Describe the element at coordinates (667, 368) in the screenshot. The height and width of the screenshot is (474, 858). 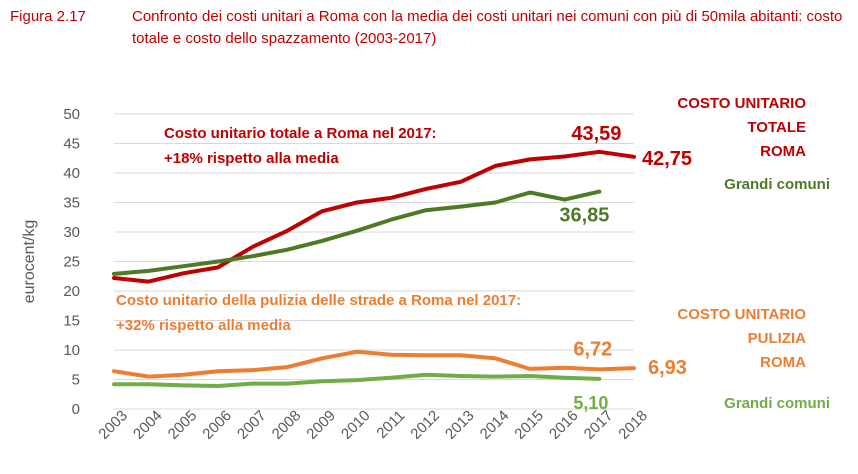
I see `data-label-lbl_693: 6,93` at that location.